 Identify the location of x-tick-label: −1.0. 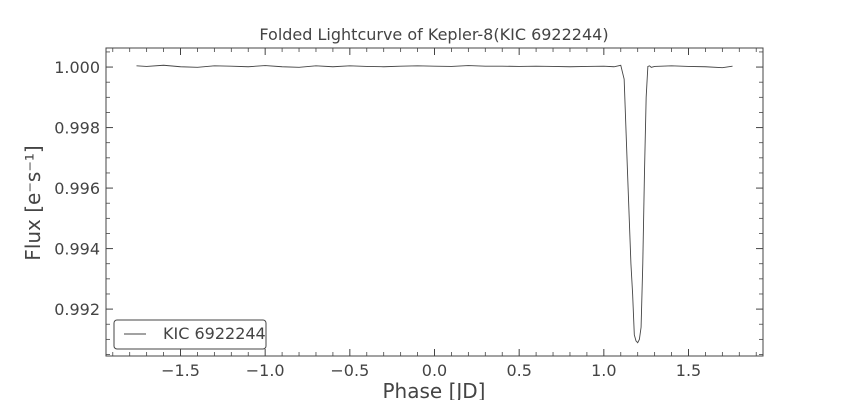
(265, 370).